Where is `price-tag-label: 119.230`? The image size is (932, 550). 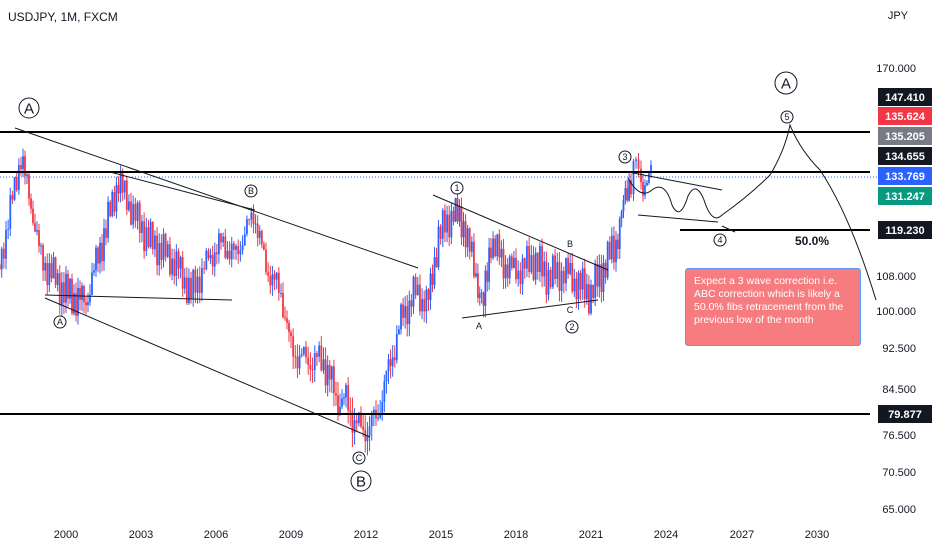 price-tag-label: 119.230 is located at coordinates (904, 231).